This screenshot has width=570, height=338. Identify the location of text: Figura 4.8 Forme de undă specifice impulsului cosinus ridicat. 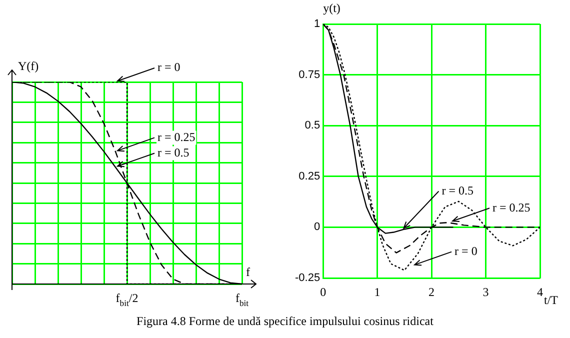
(285, 321).